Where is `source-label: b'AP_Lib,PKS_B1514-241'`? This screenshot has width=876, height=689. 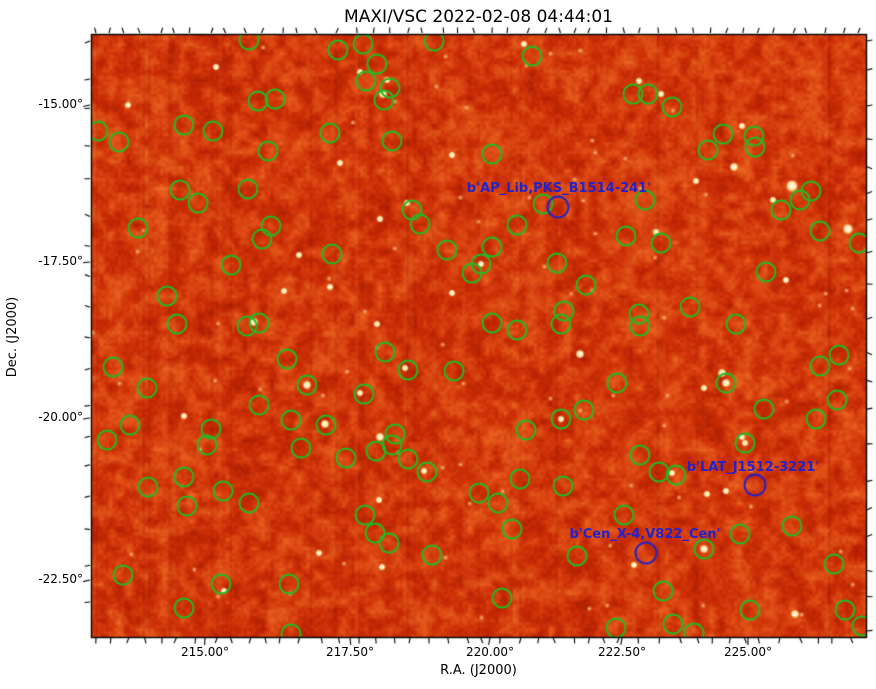 source-label: b'AP_Lib,PKS_B1514-241' is located at coordinates (559, 188).